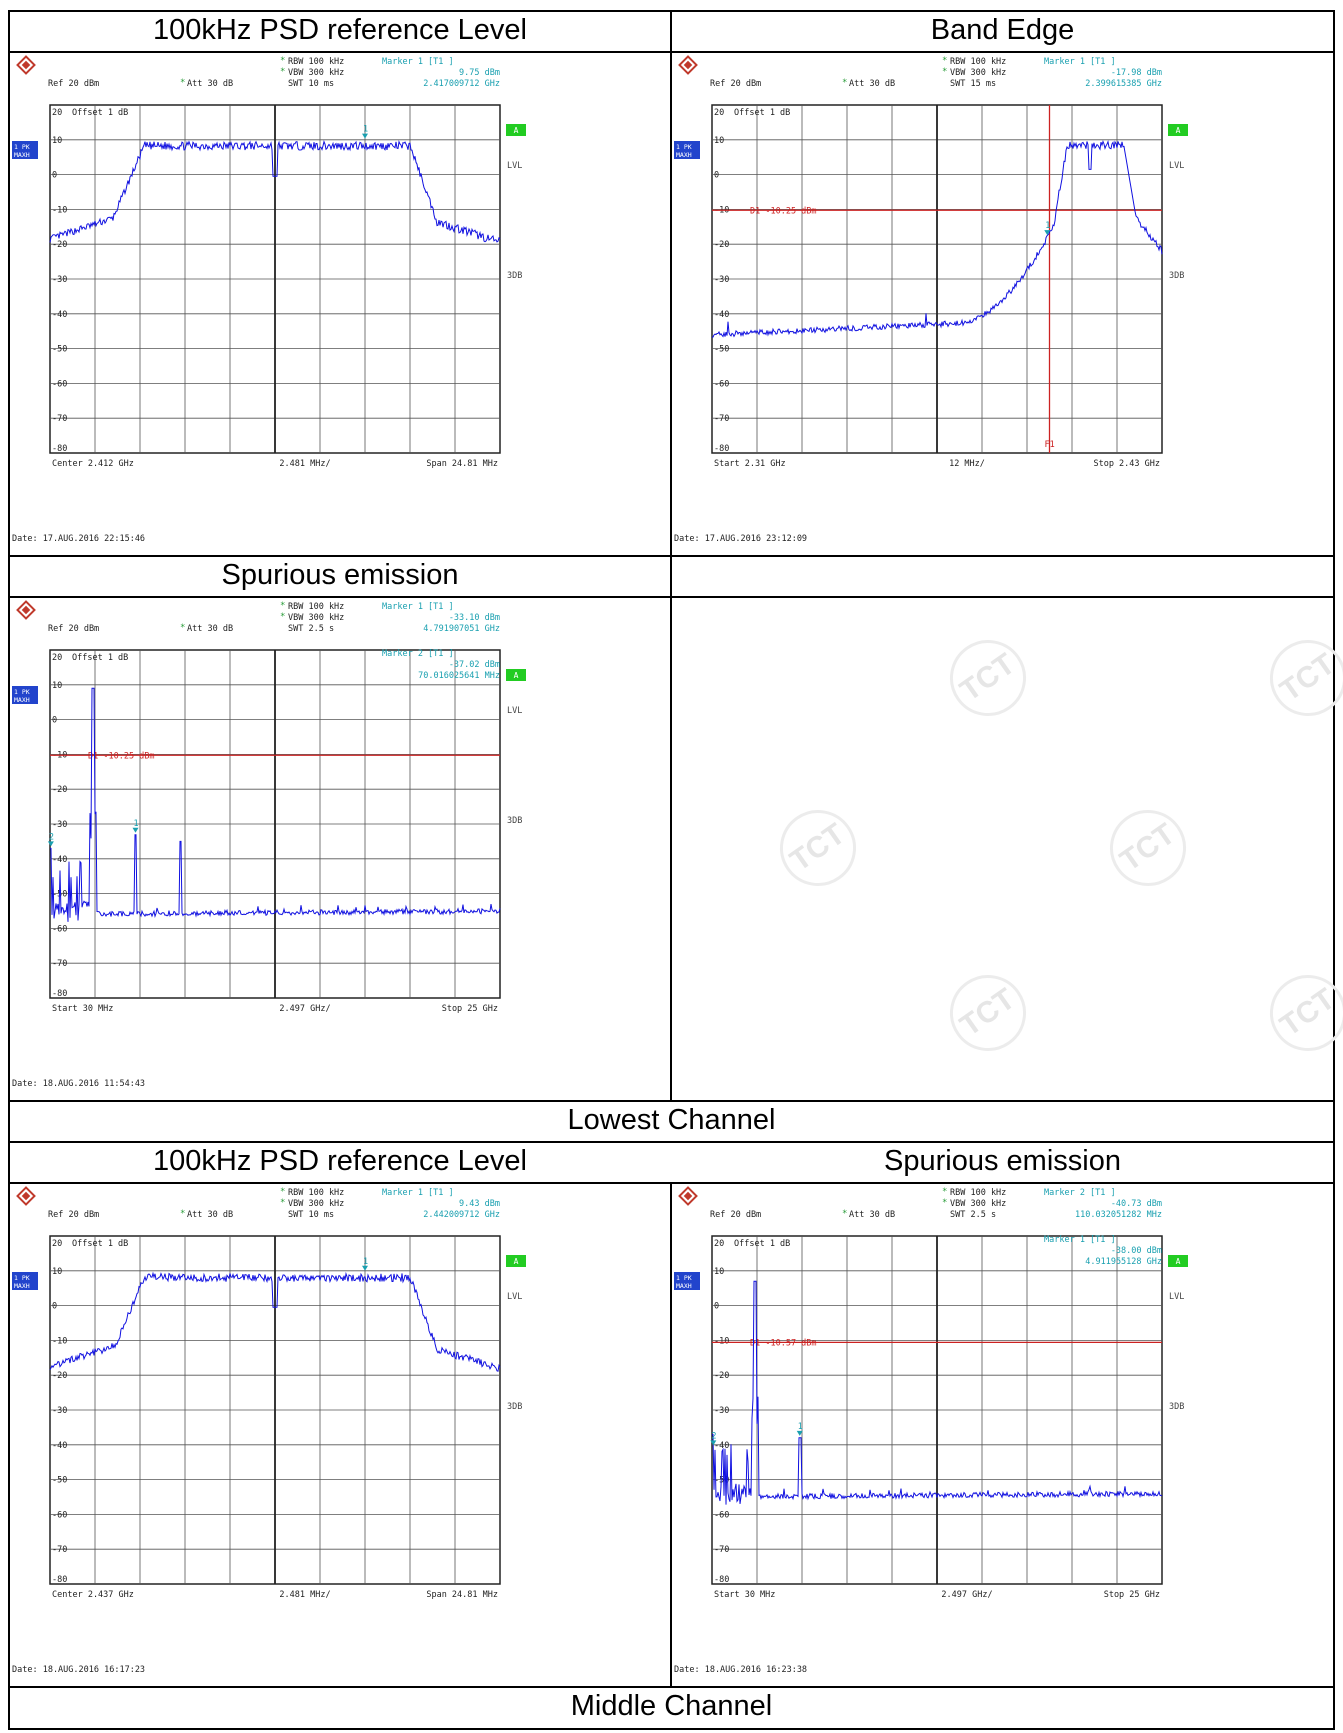 This screenshot has width=1343, height=1733. Describe the element at coordinates (1136, 1251) in the screenshot. I see `marker-readout: -38.00 dBm` at that location.